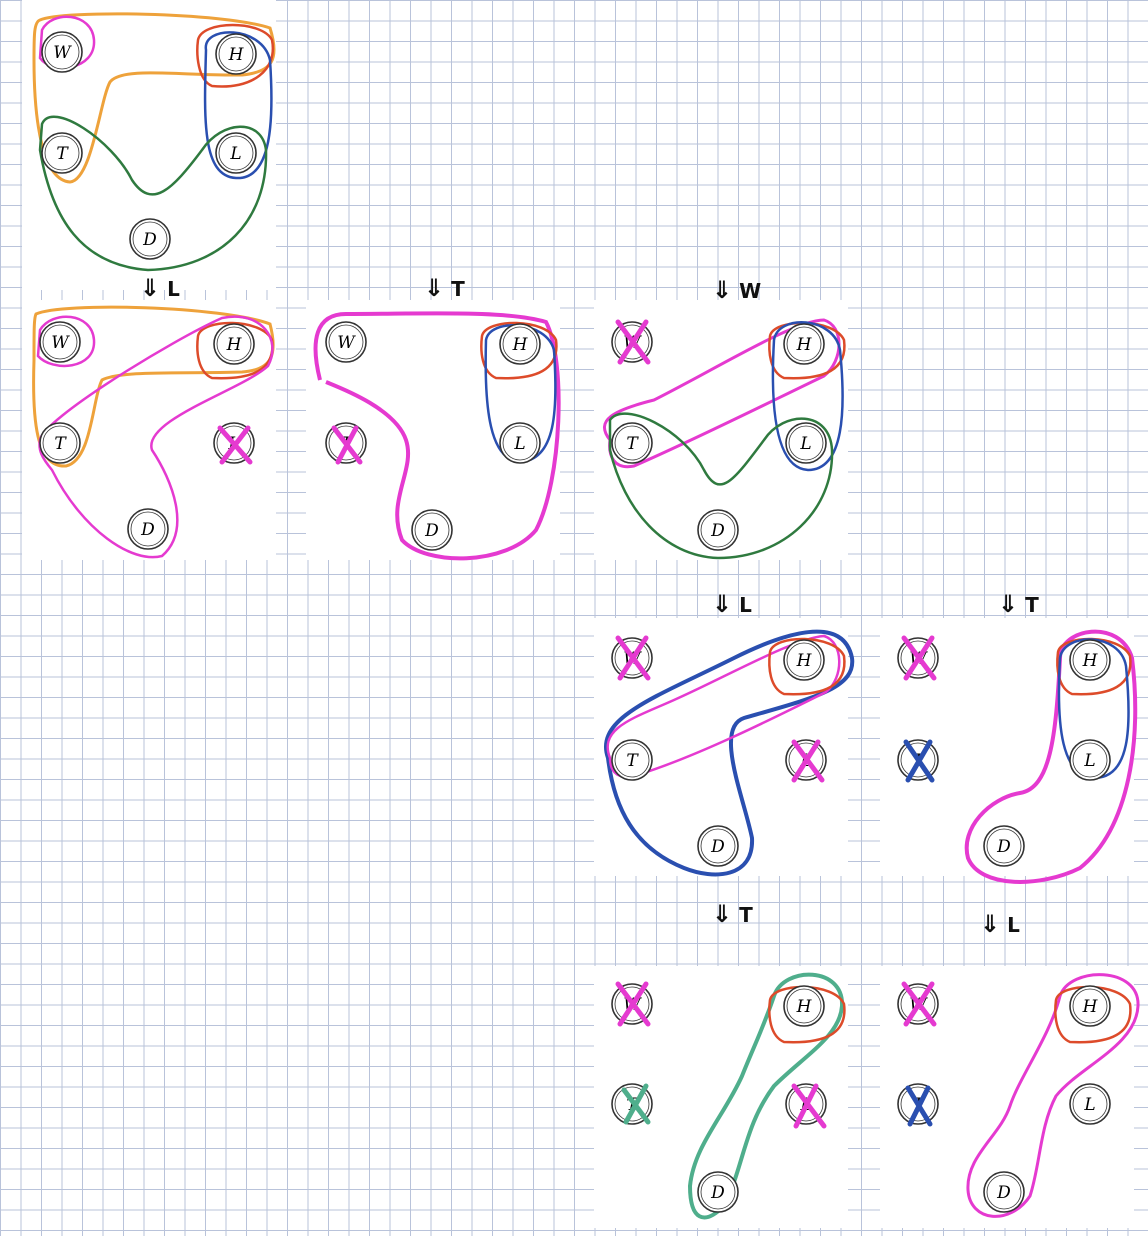  What do you see at coordinates (1051, 756) in the screenshot?
I see `pink-hld-edge` at bounding box center [1051, 756].